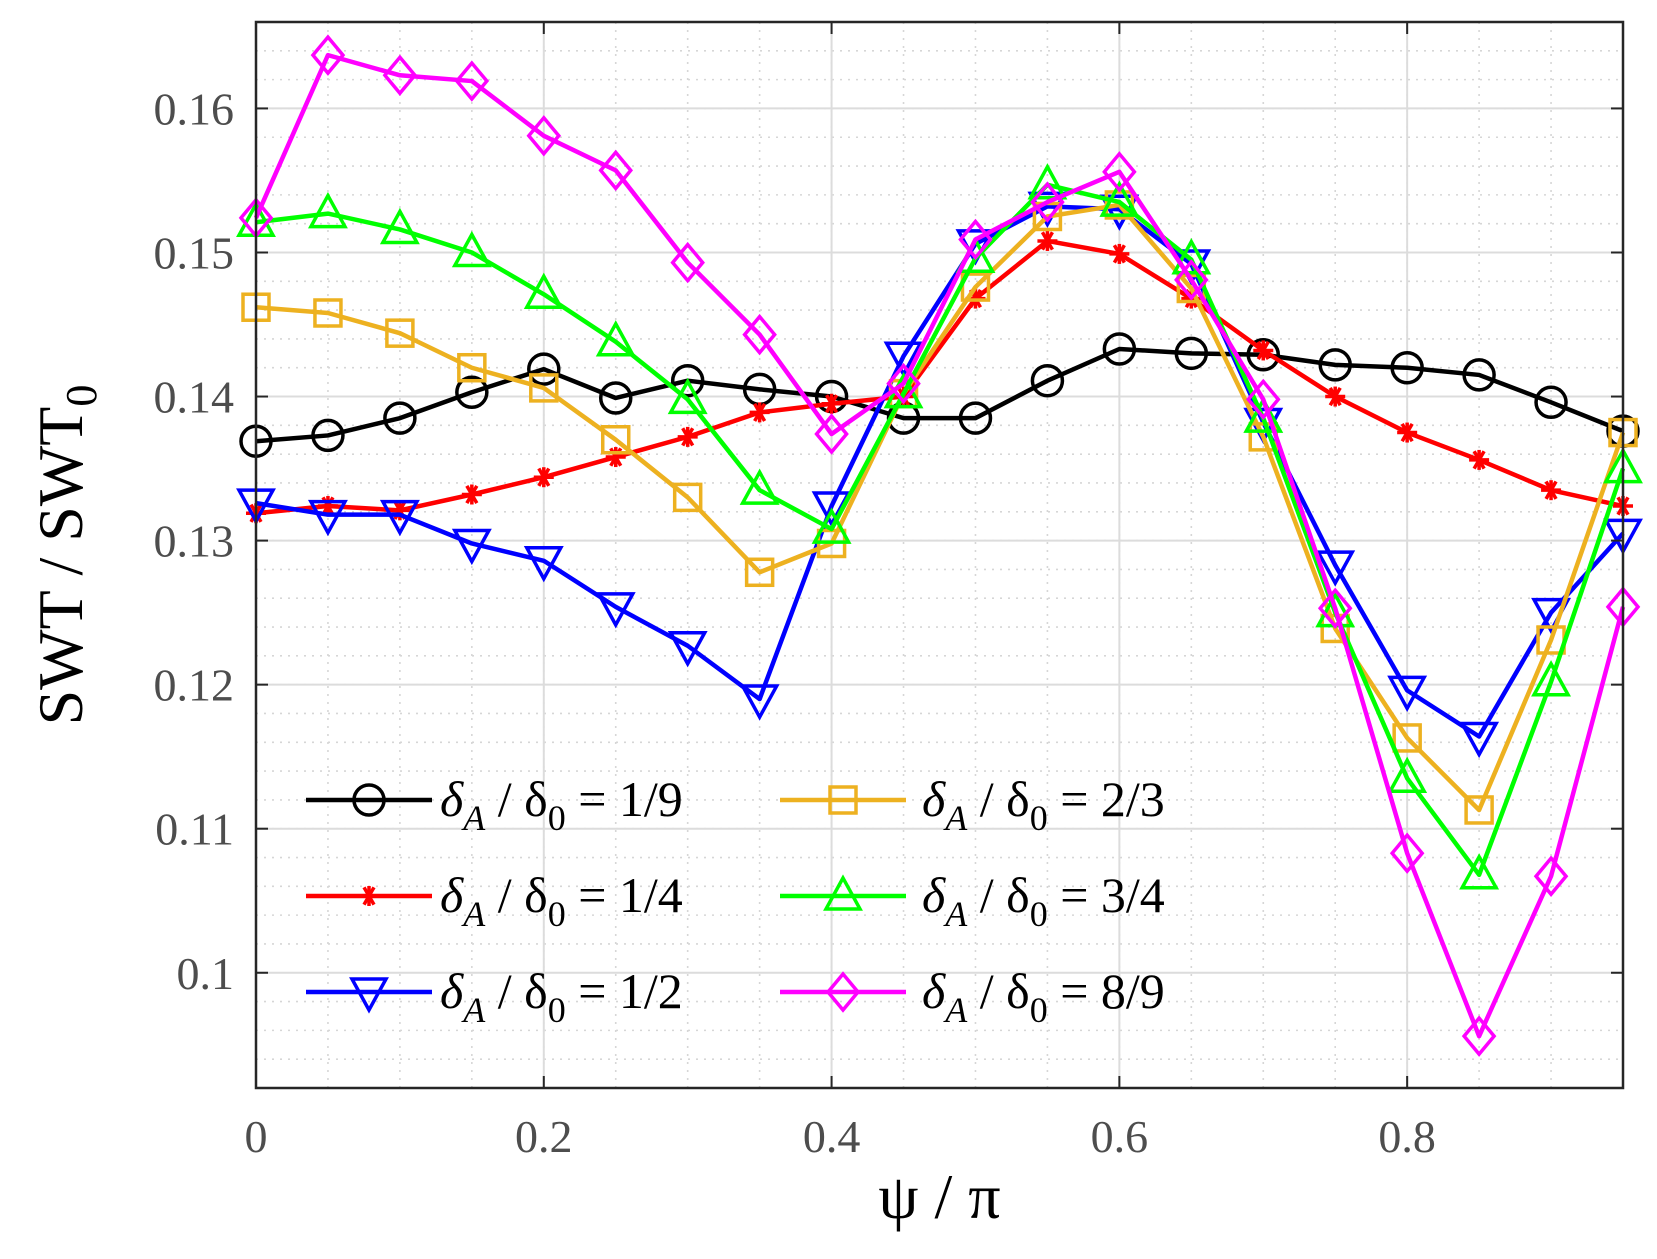 This screenshot has width=1657, height=1259. I want to click on legend-item: δA / δ0 = 1/4, so click(494, 900).